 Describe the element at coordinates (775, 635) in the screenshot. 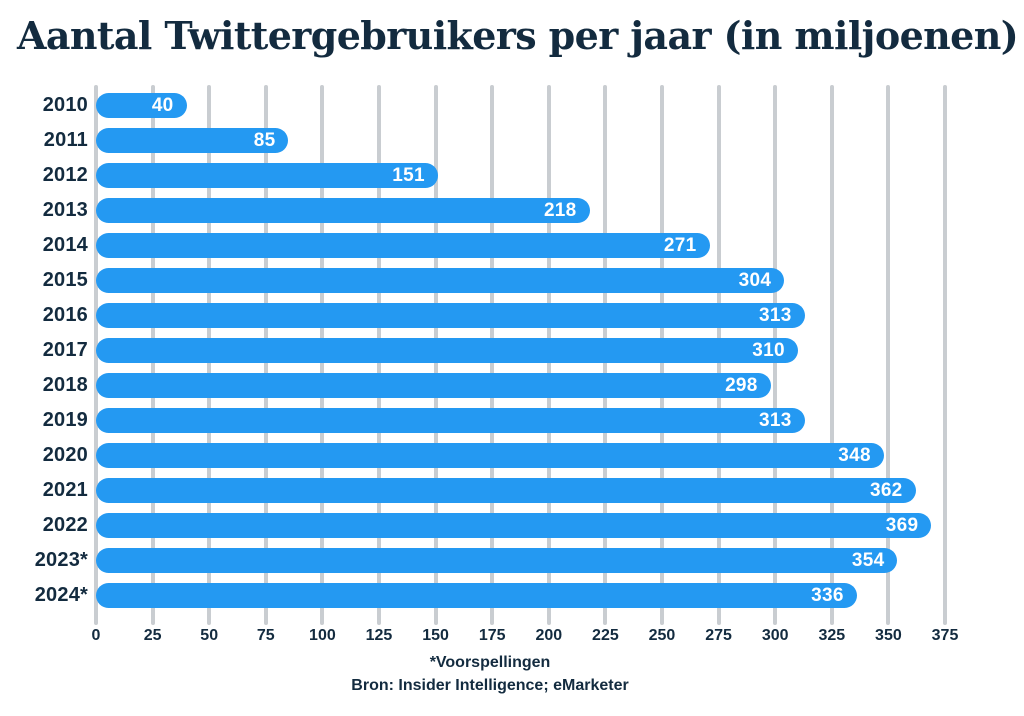

I see `x-tick-label-300: 300` at that location.